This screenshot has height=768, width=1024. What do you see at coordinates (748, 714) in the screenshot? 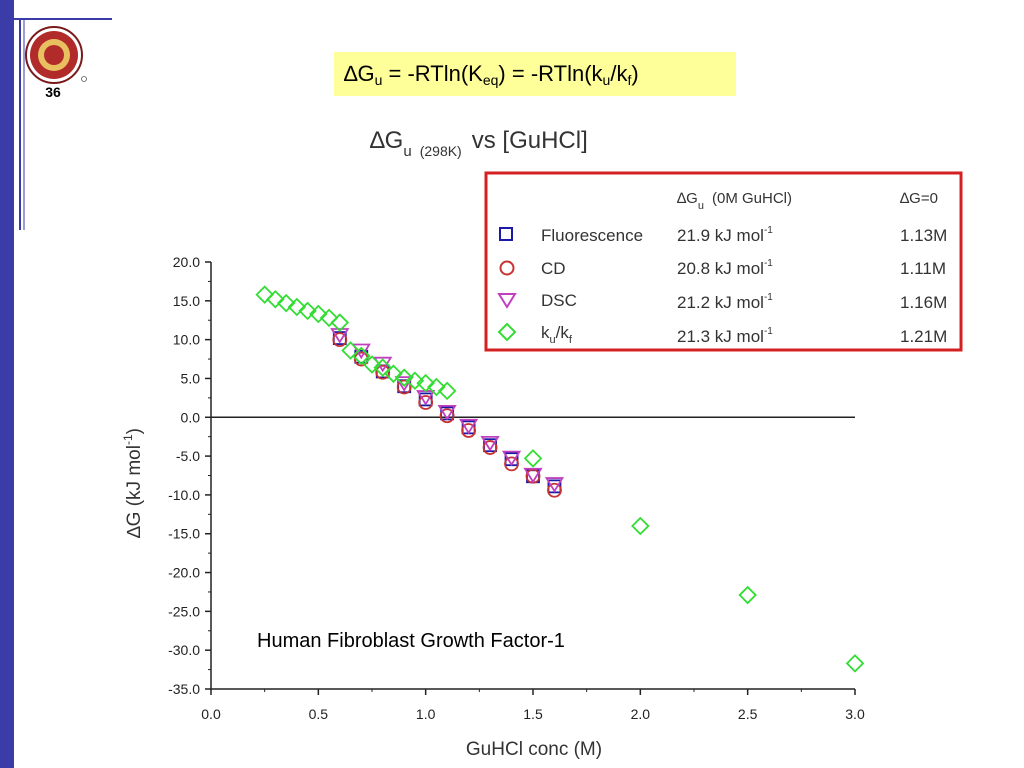
I see `x-tick-label: 2.5` at bounding box center [748, 714].